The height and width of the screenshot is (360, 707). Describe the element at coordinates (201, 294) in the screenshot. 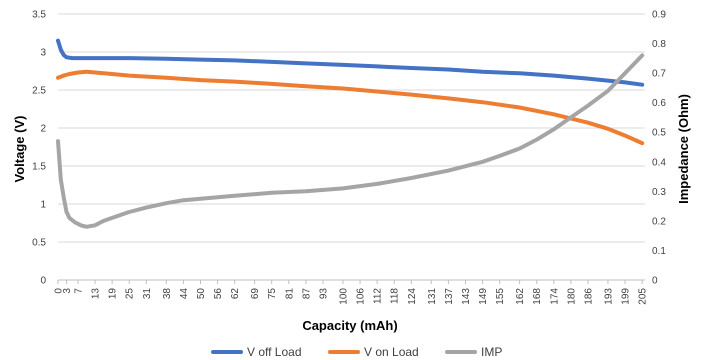

I see `x-tick-label: 50` at that location.